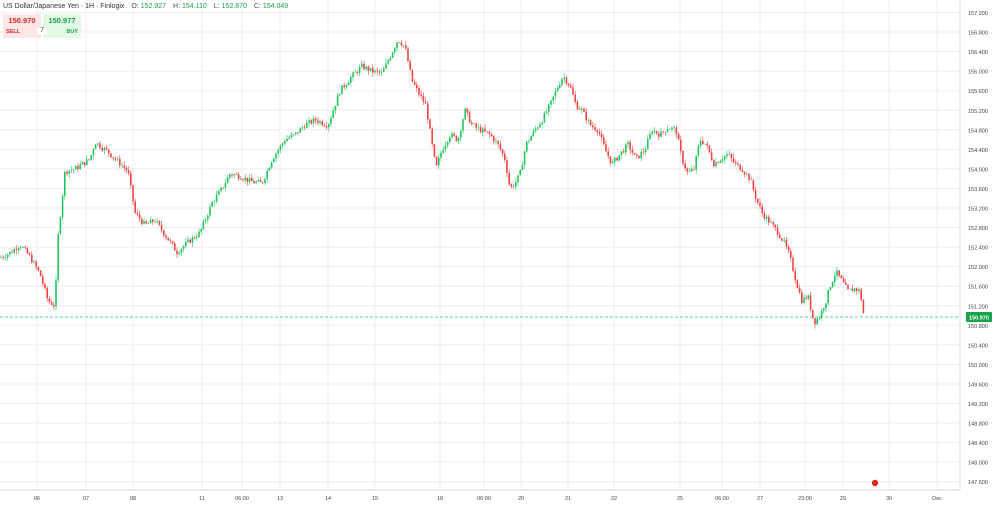 This screenshot has height=506, width=995. What do you see at coordinates (978, 73) in the screenshot?
I see `y-tick-label: 156.000` at bounding box center [978, 73].